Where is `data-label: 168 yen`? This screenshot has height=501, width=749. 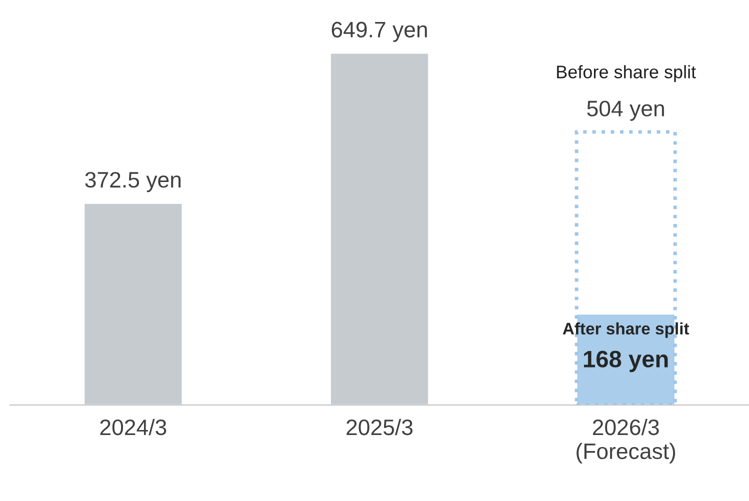
data-label: 168 yen is located at coordinates (626, 361).